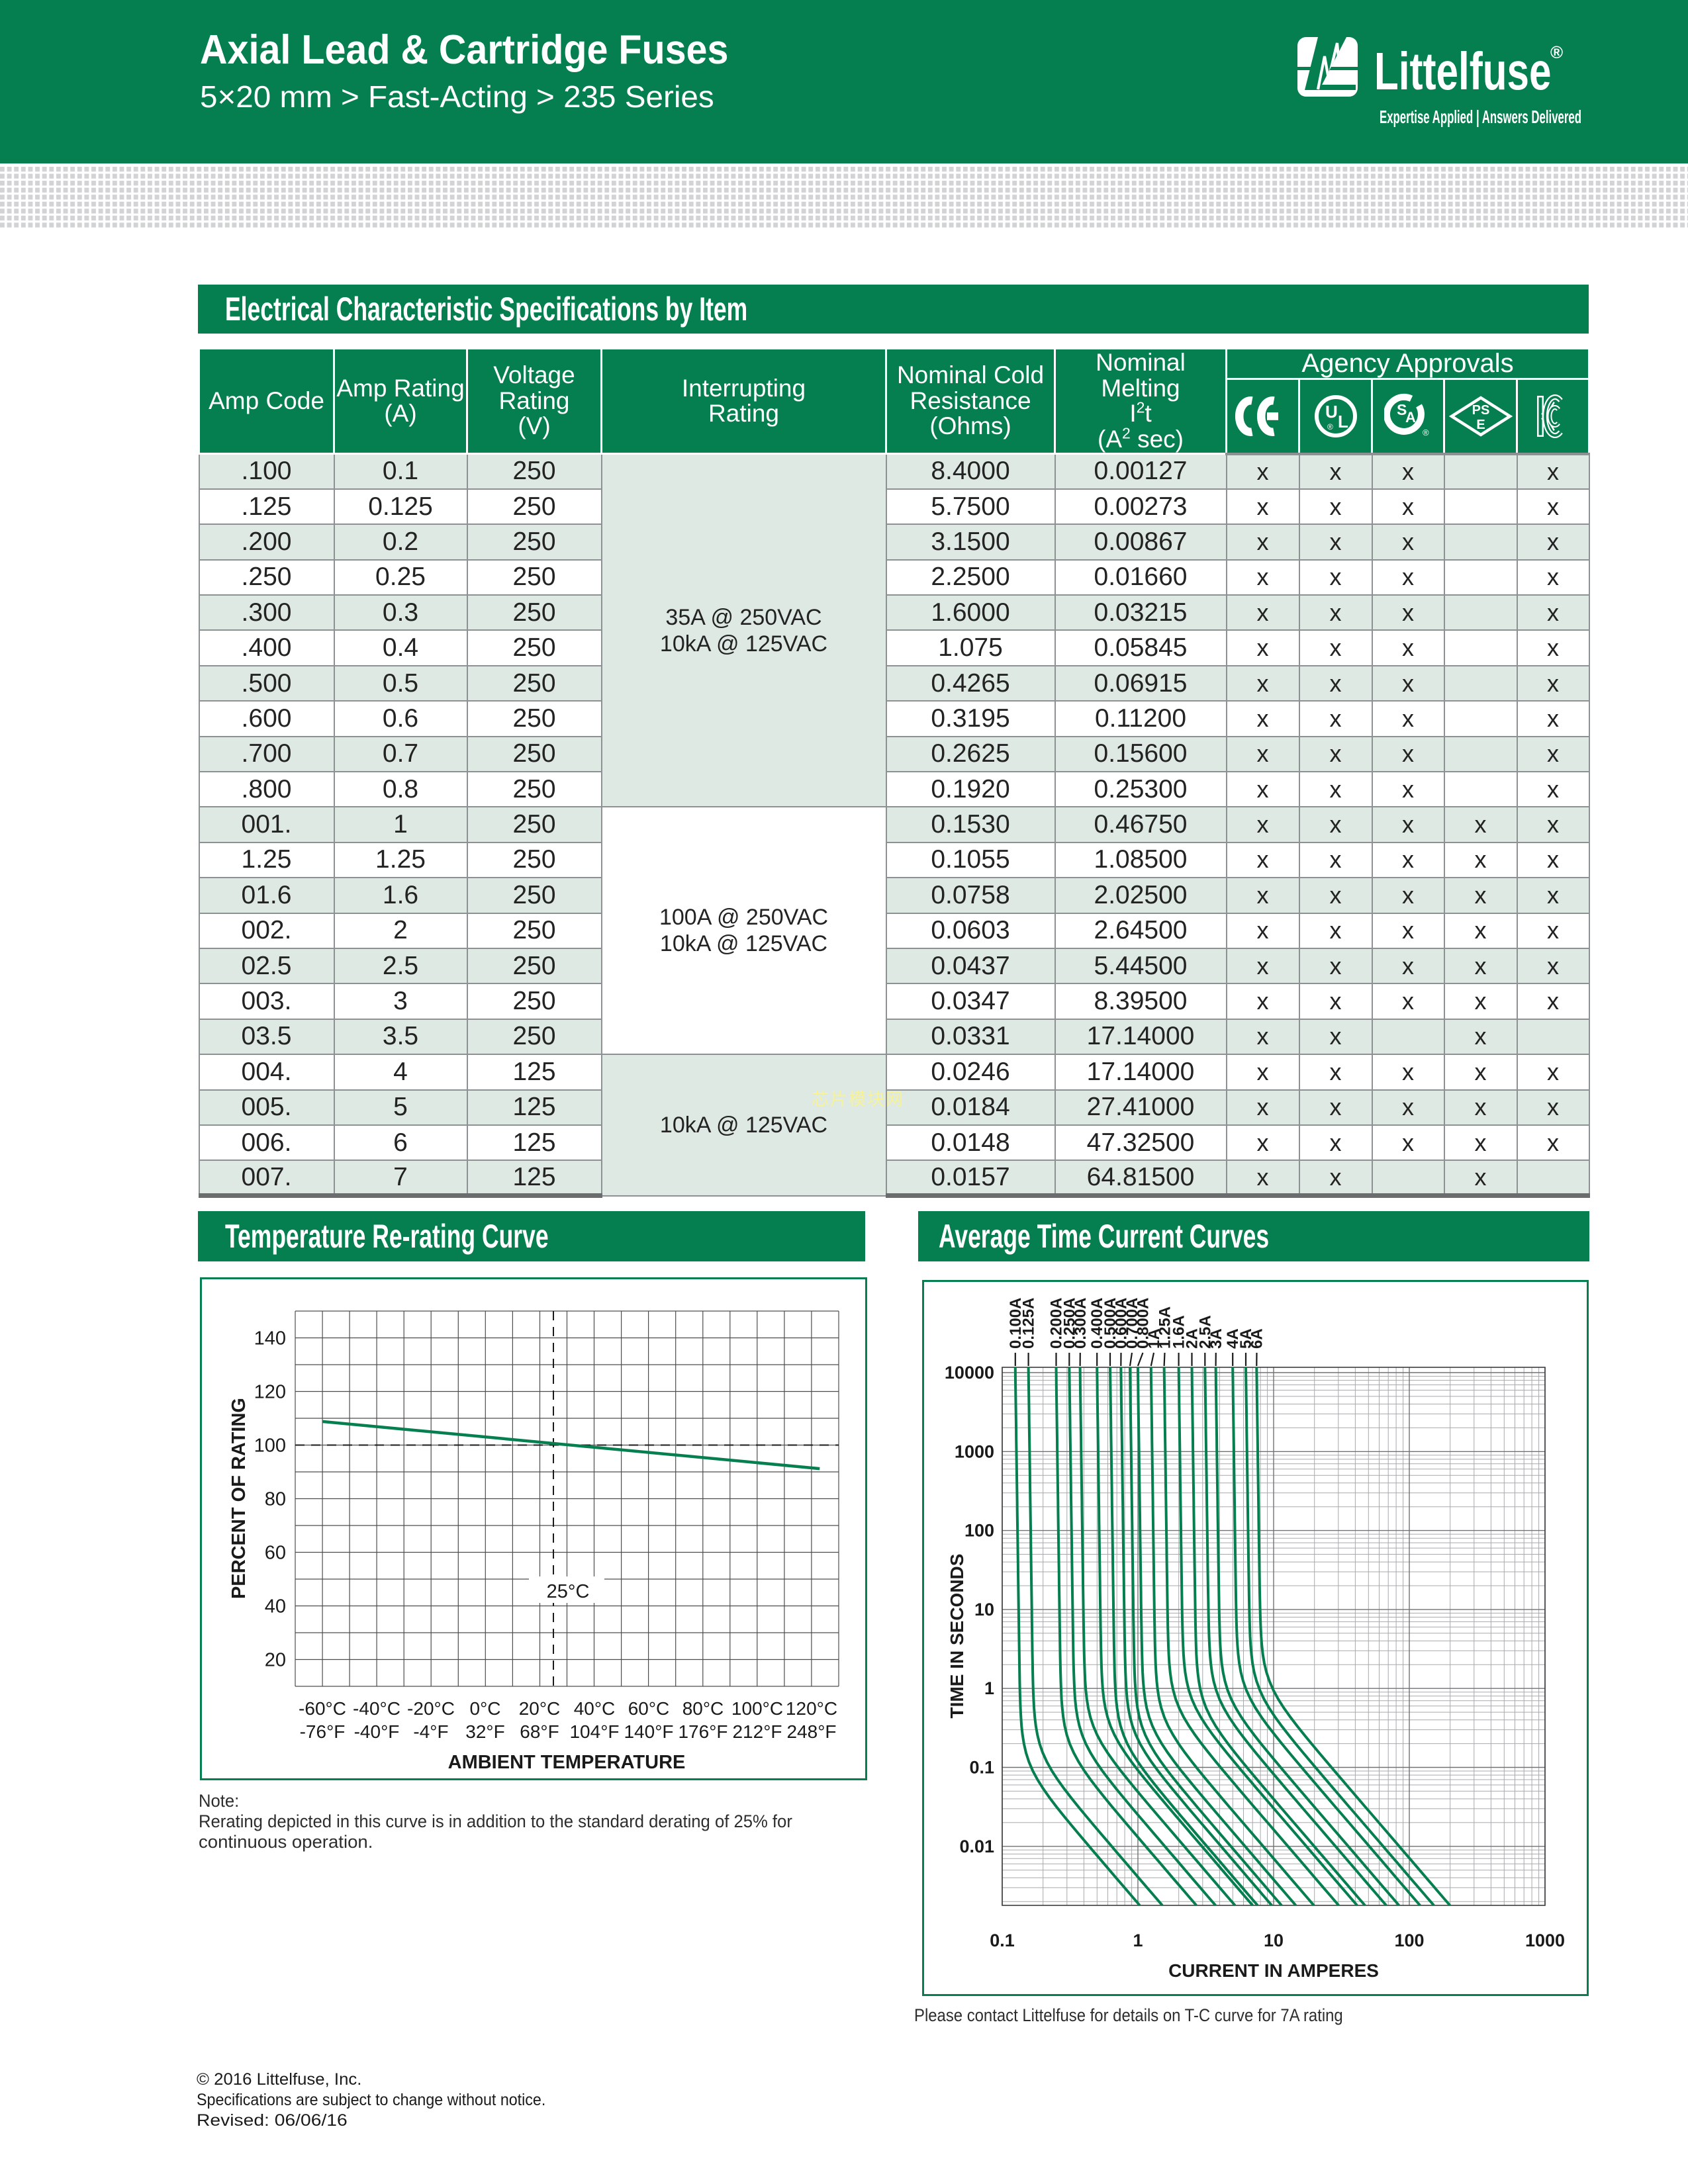 The width and height of the screenshot is (1688, 2184). Describe the element at coordinates (1069, 1324) in the screenshot. I see `svg-text: 0.250A` at that location.